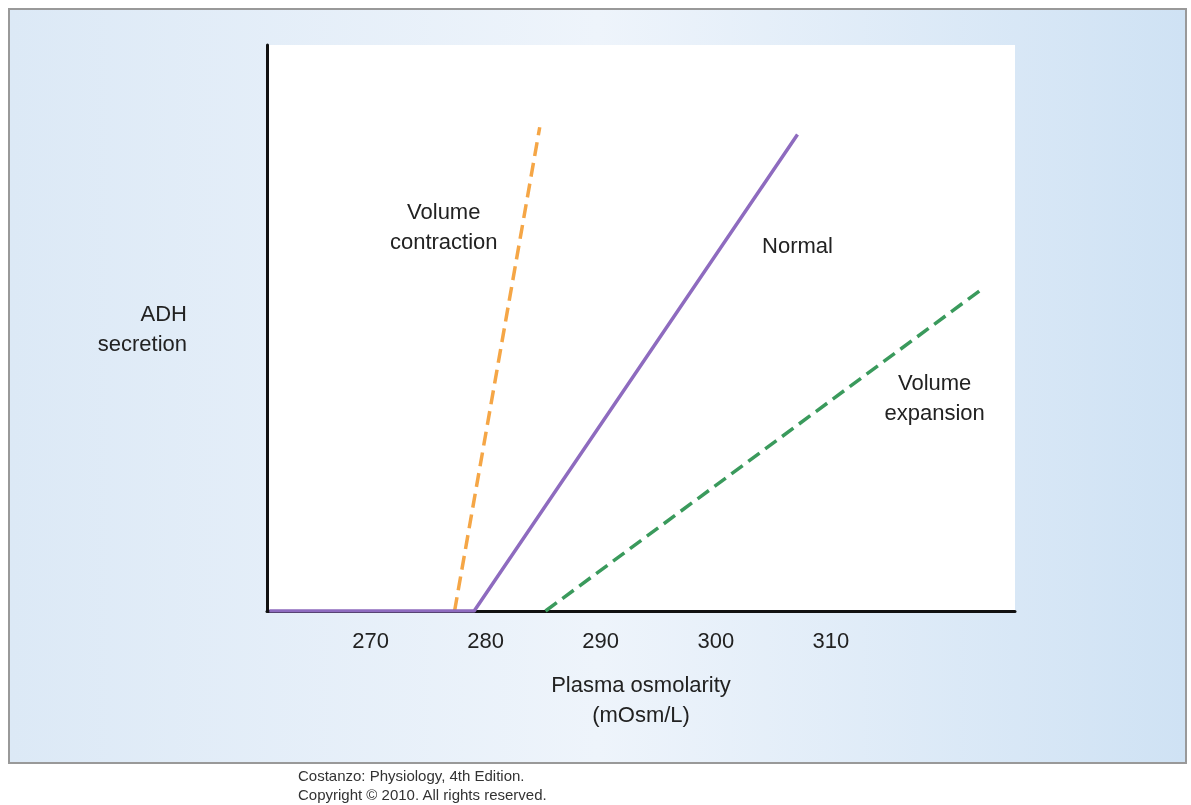 Image resolution: width=1191 pixels, height=805 pixels. I want to click on x-tick-label: 310, so click(831, 640).